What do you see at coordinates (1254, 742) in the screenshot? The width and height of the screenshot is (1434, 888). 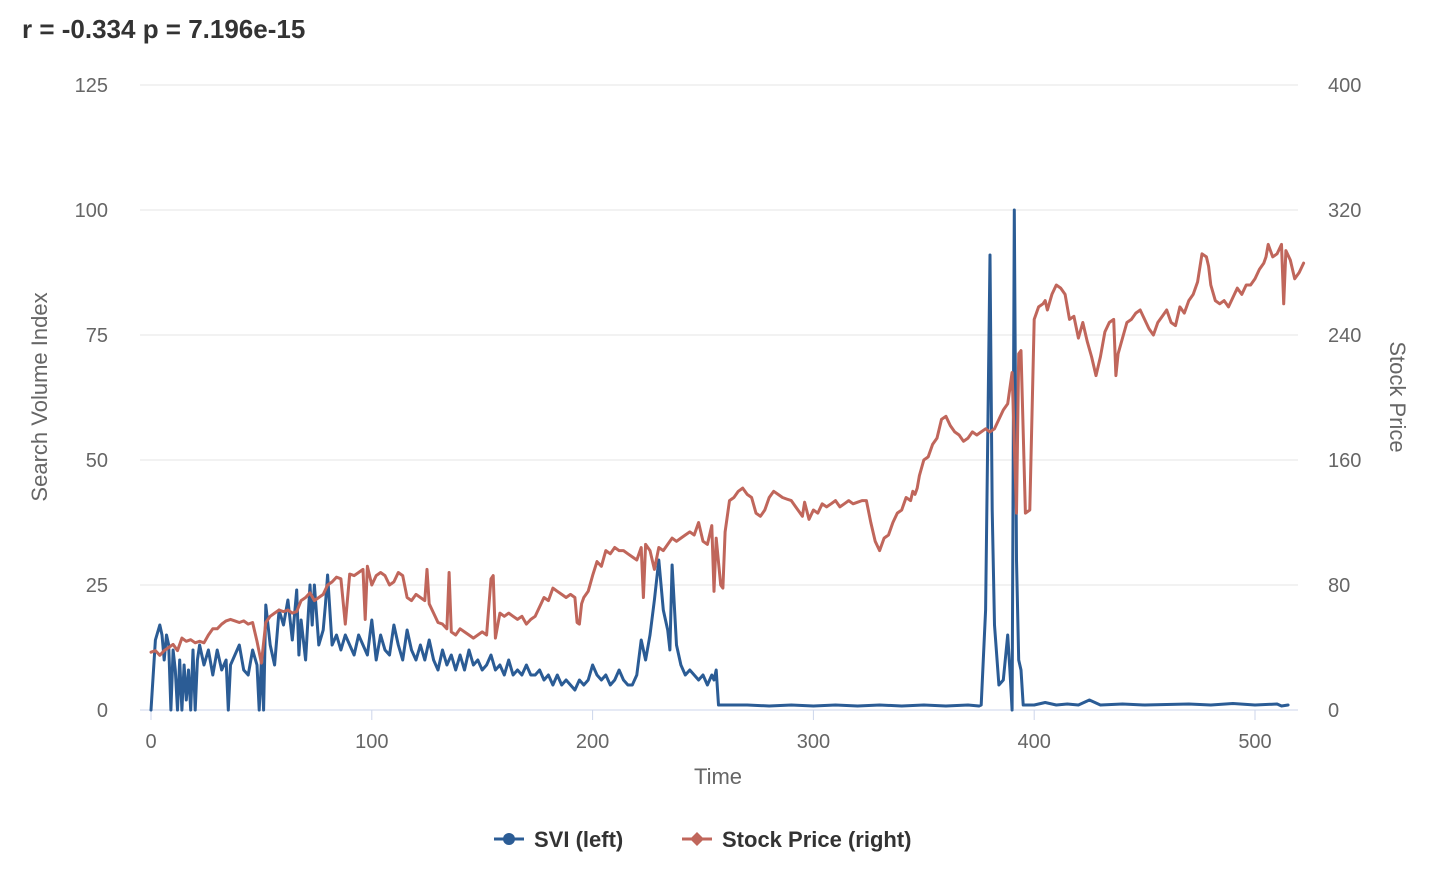 I see `x-tick-label: 500` at bounding box center [1254, 742].